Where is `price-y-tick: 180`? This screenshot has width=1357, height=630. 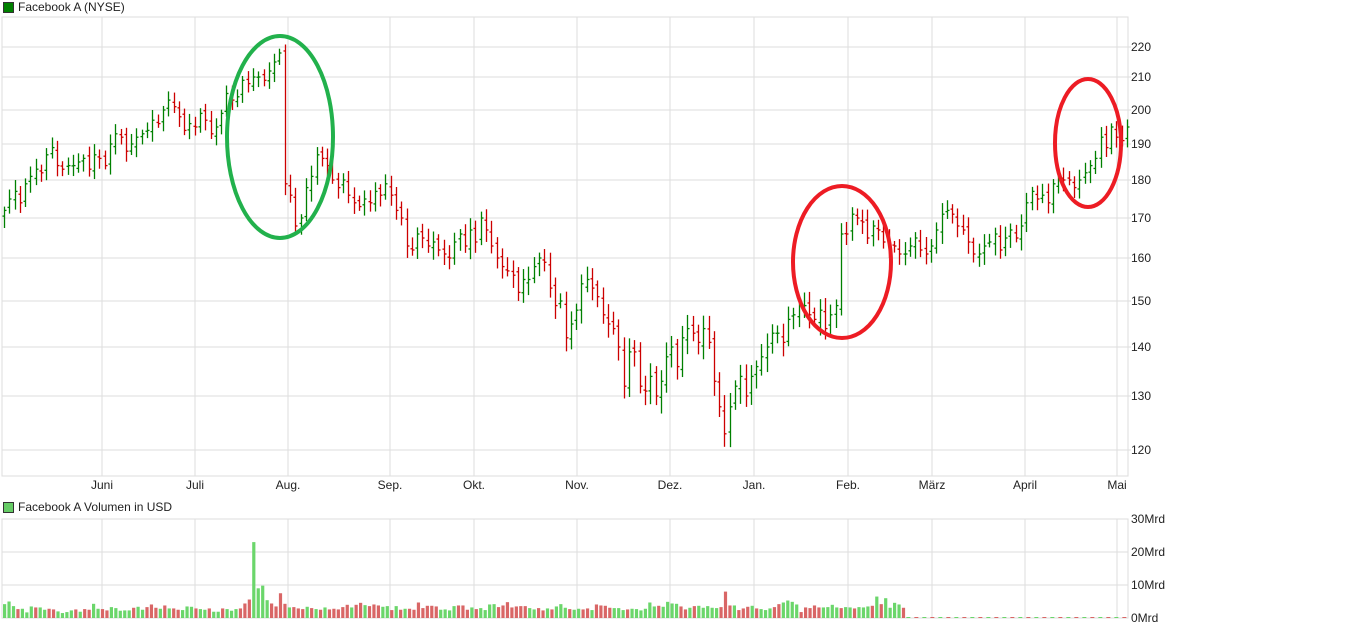 price-y-tick: 180 is located at coordinates (1141, 180).